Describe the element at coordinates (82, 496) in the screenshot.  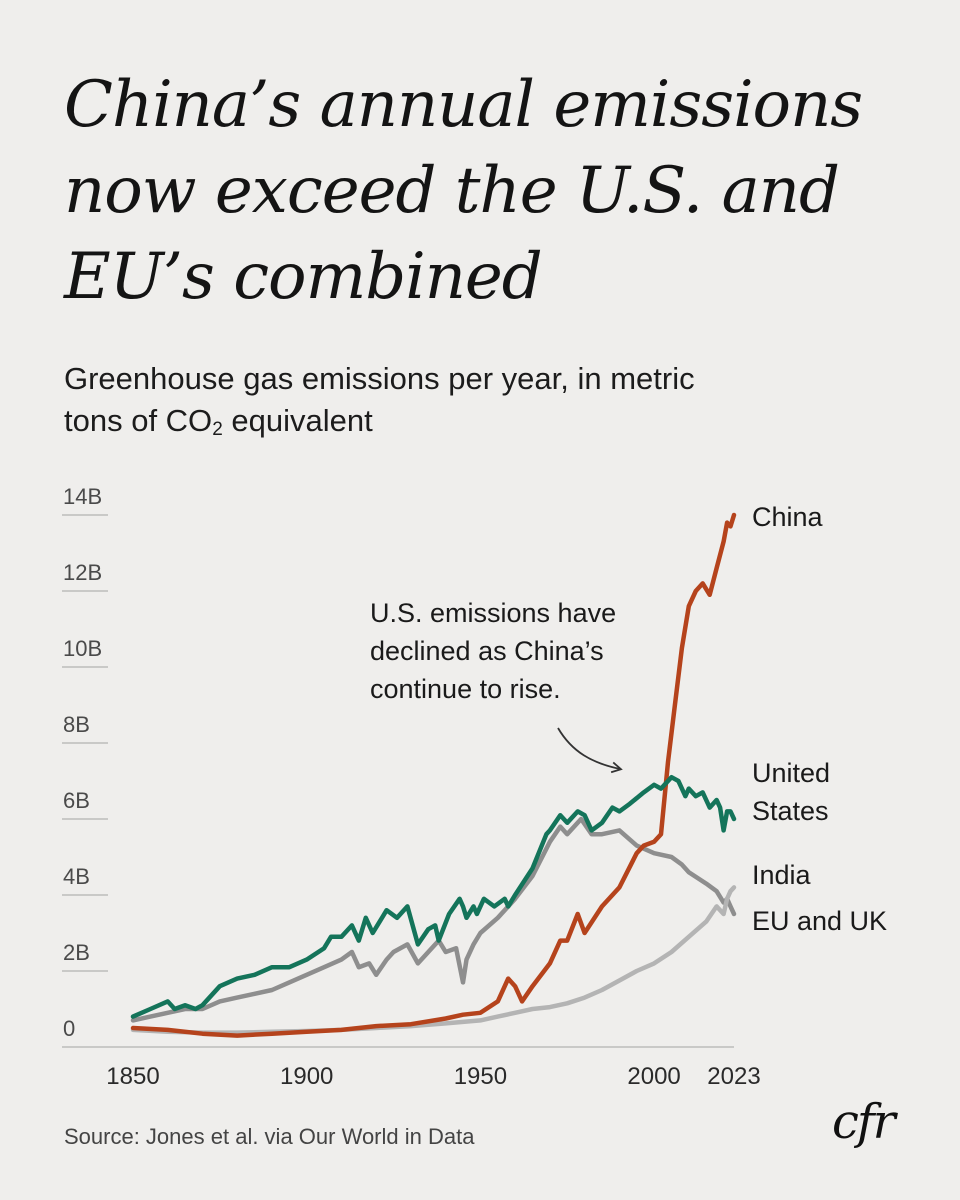
I see `y-tick-label: 14B` at that location.